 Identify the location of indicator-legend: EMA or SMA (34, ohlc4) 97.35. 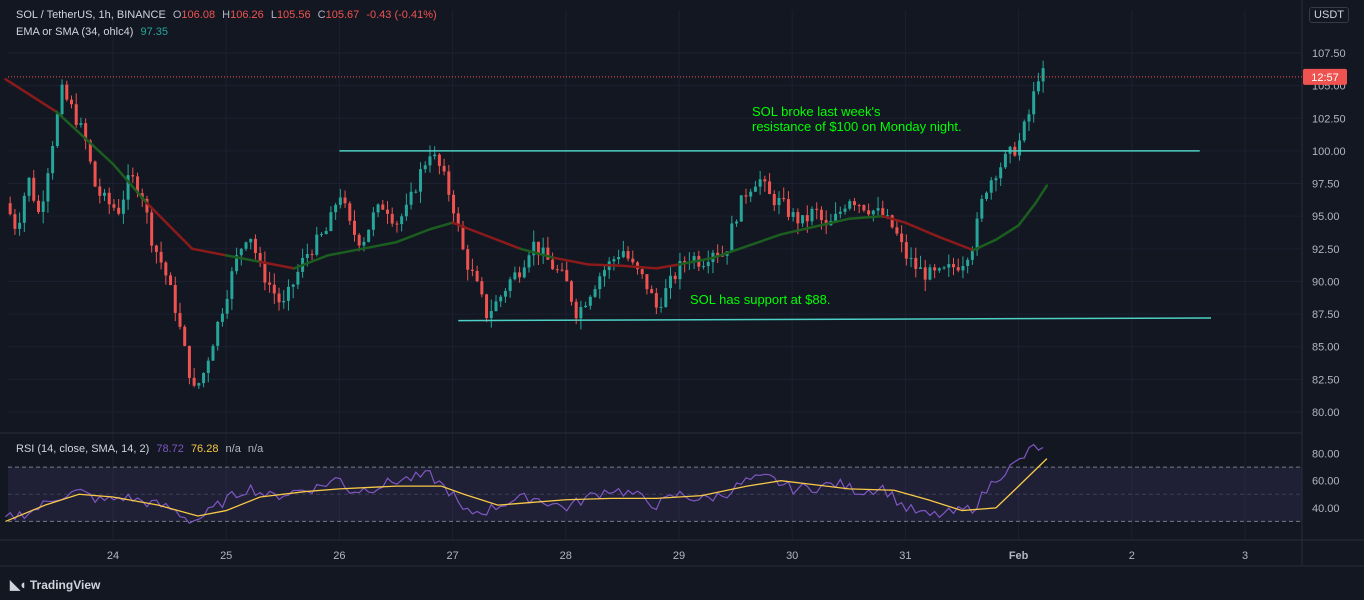
(94, 32).